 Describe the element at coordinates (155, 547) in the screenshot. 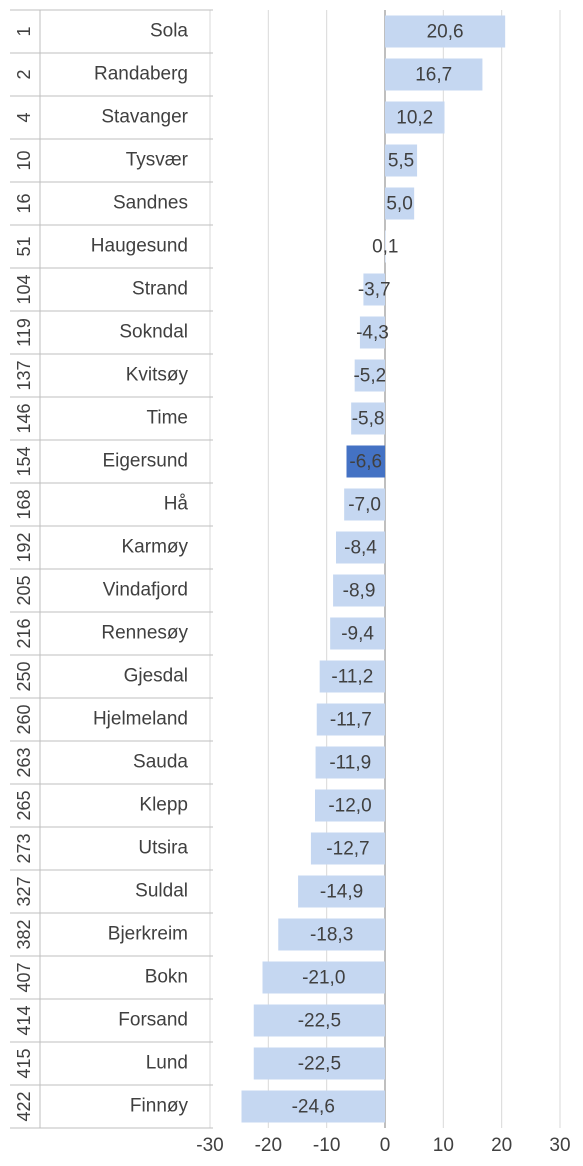

I see `category-label: Karmøy` at that location.